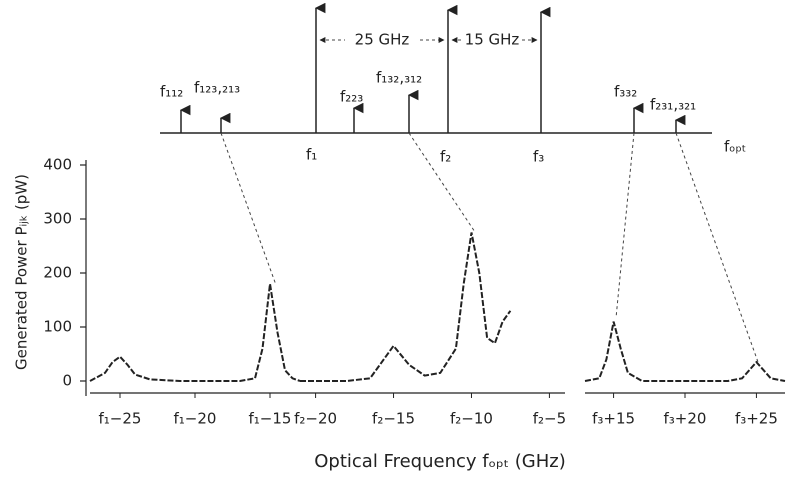  Describe the element at coordinates (399, 78) in the screenshot. I see `frequency-label: f₁₃₂,₃₁₂` at that location.